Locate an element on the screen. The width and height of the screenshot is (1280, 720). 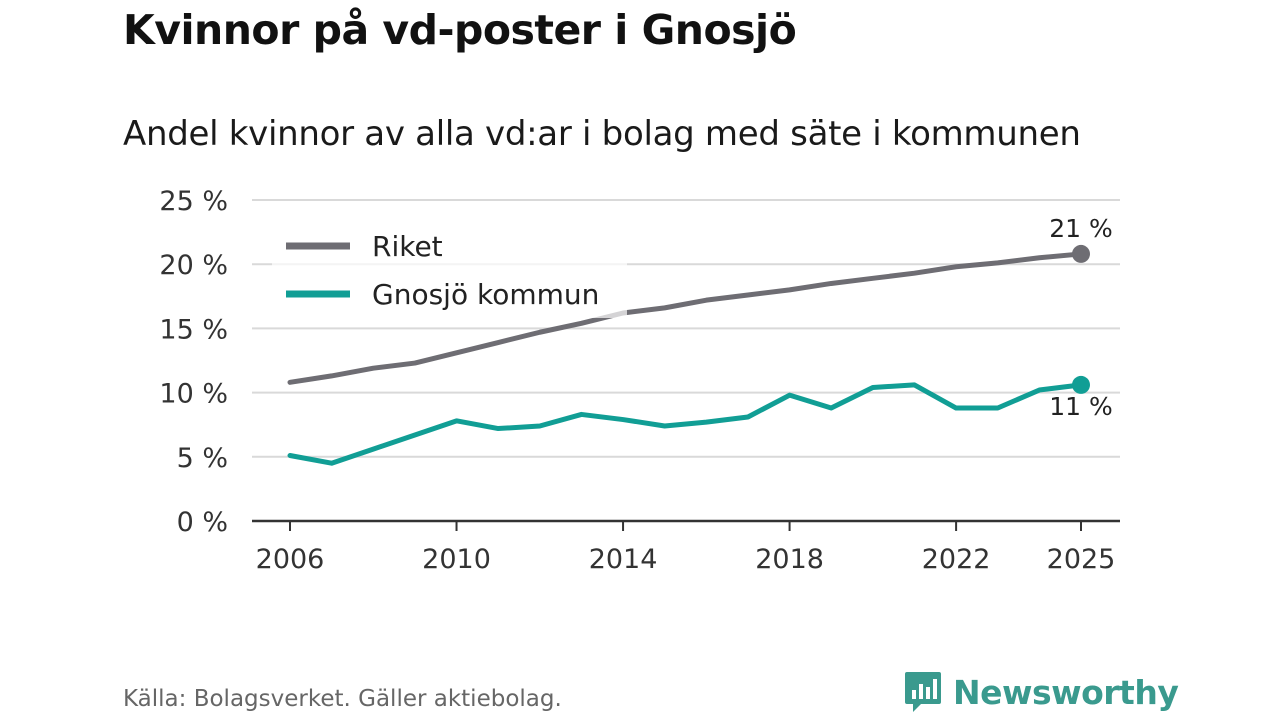
end-point-riket is located at coordinates (1081, 253).